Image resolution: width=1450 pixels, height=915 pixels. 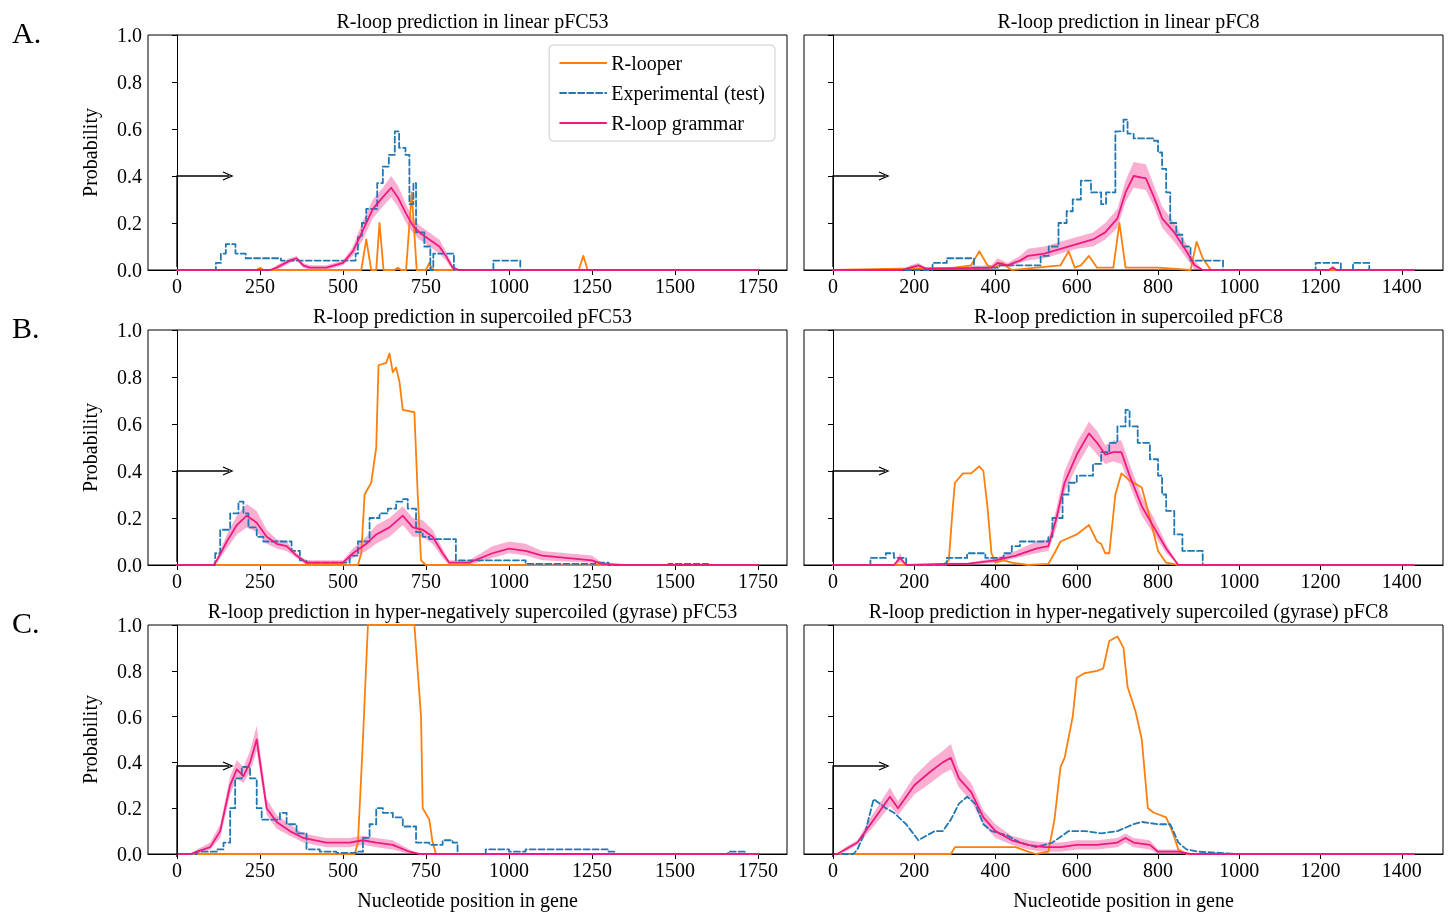 I want to click on text: B., so click(x=26, y=327).